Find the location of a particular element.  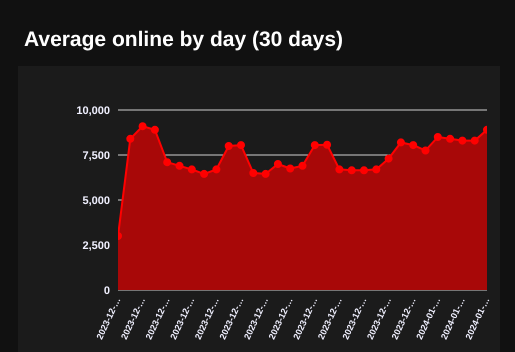

y-tick-label: 2,500 is located at coordinates (96, 246).